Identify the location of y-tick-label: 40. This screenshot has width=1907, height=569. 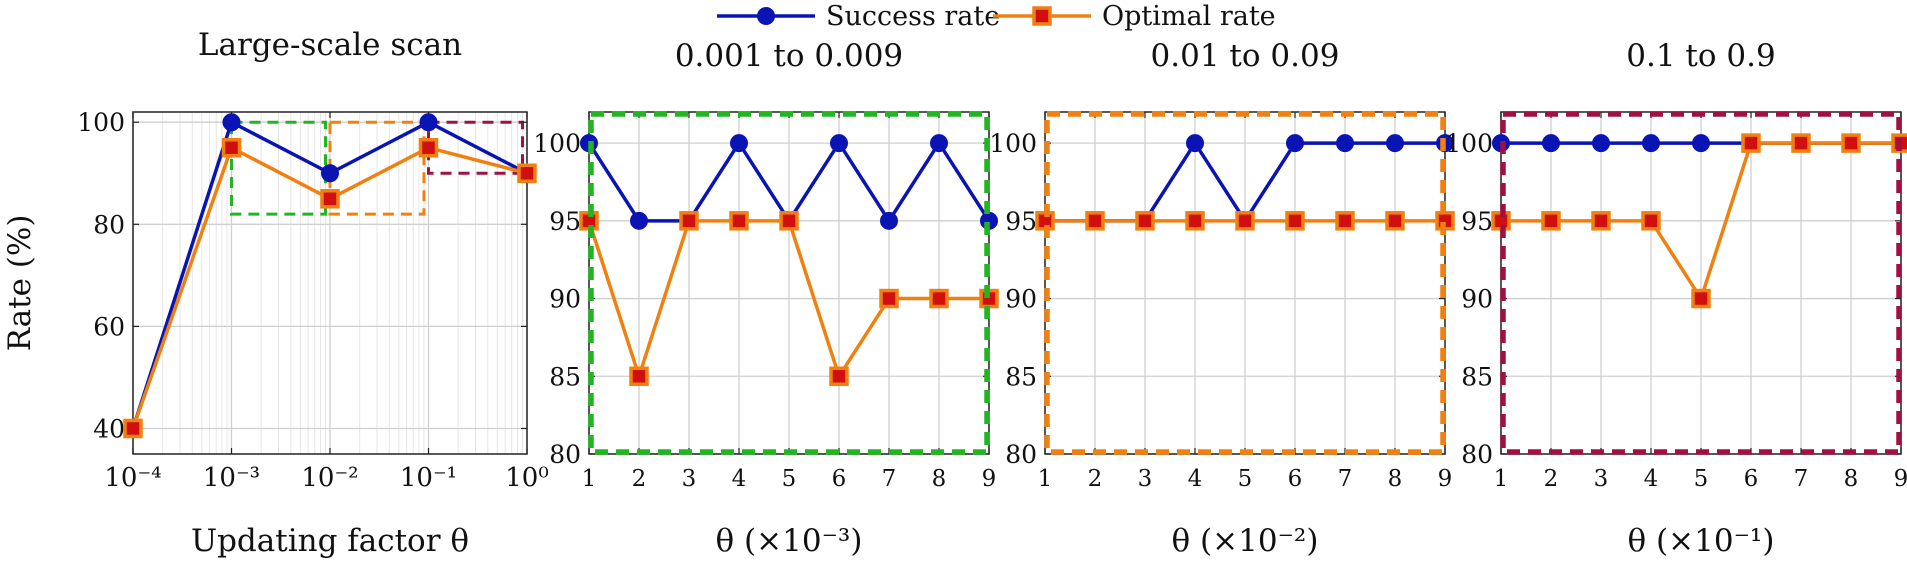
(109, 428).